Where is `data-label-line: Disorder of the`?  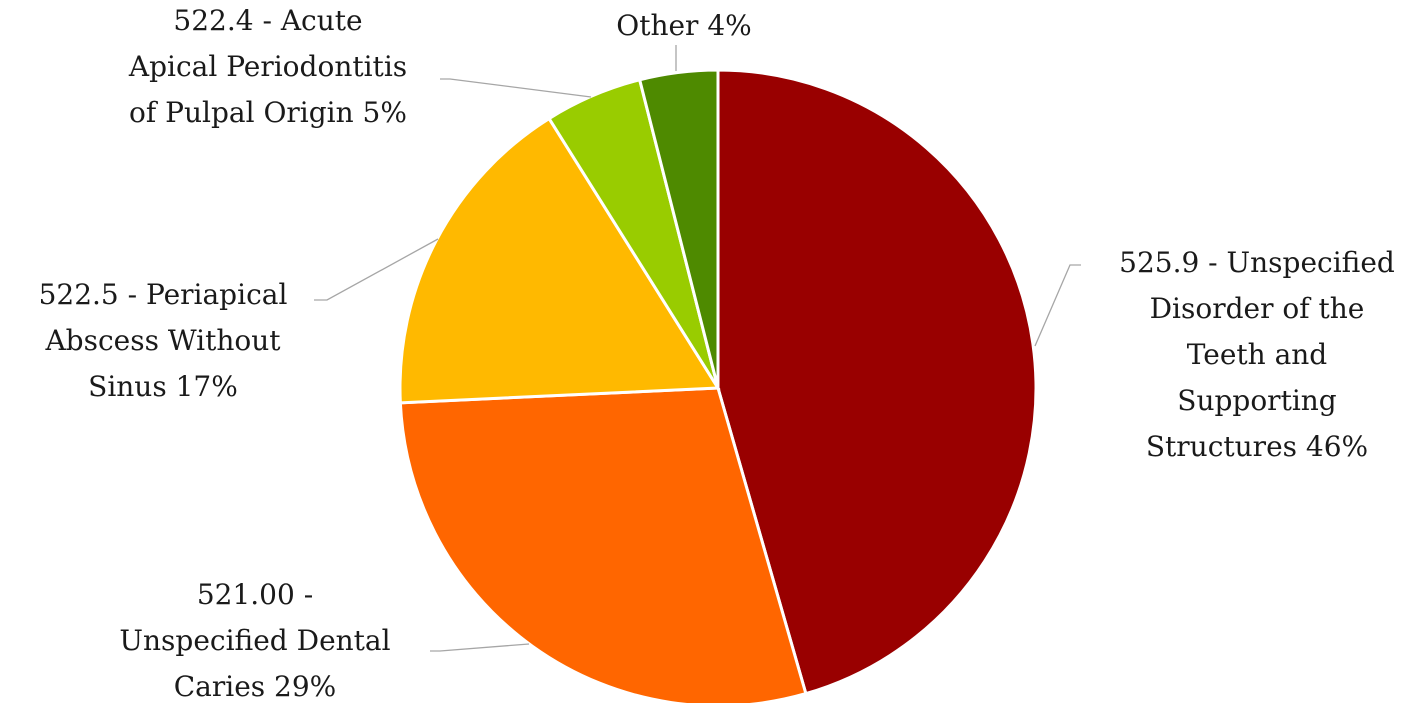 data-label-line: Disorder of the is located at coordinates (1257, 308).